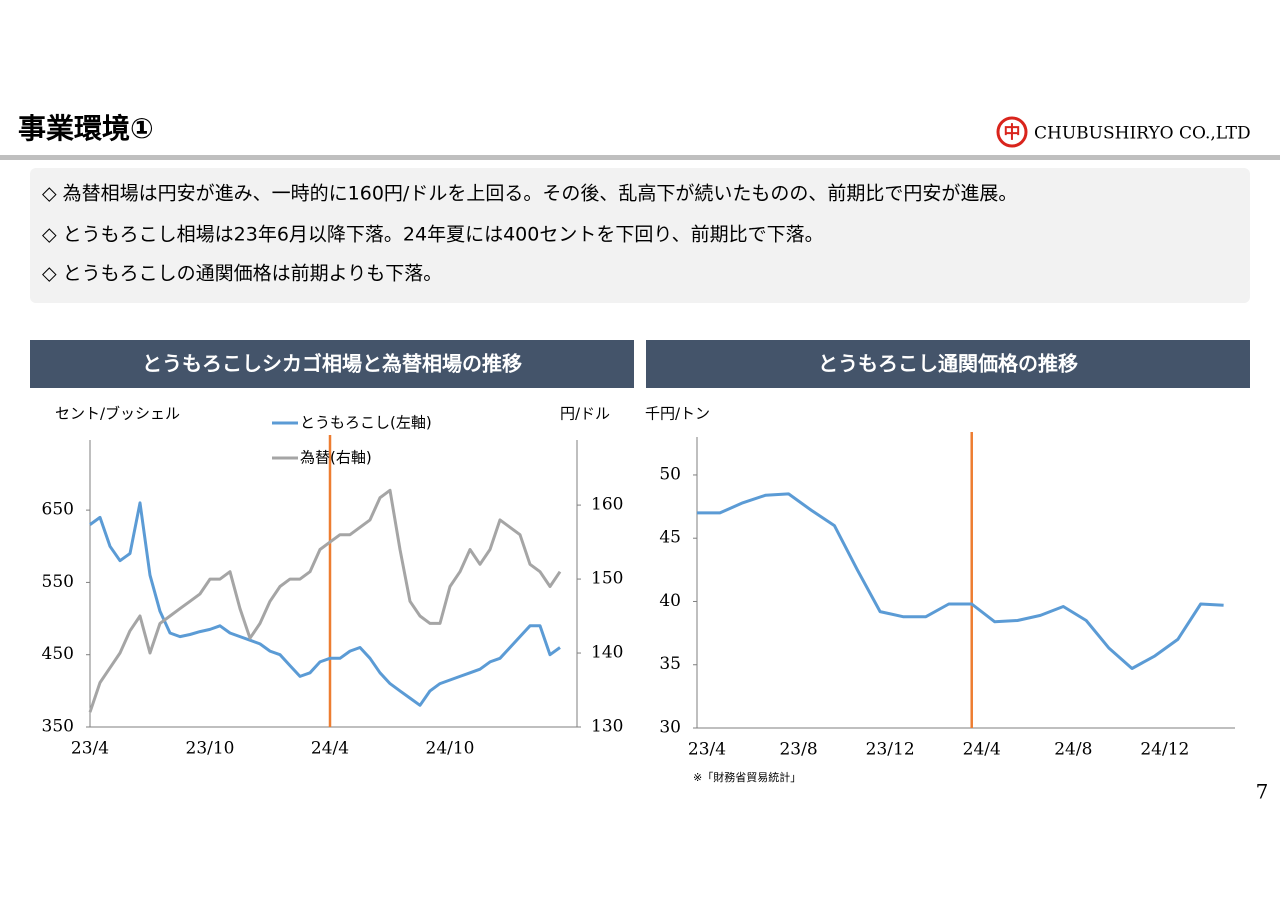 This screenshot has height=904, width=1280. Describe the element at coordinates (1073, 750) in the screenshot. I see `x-tick-label: 24/8` at that location.